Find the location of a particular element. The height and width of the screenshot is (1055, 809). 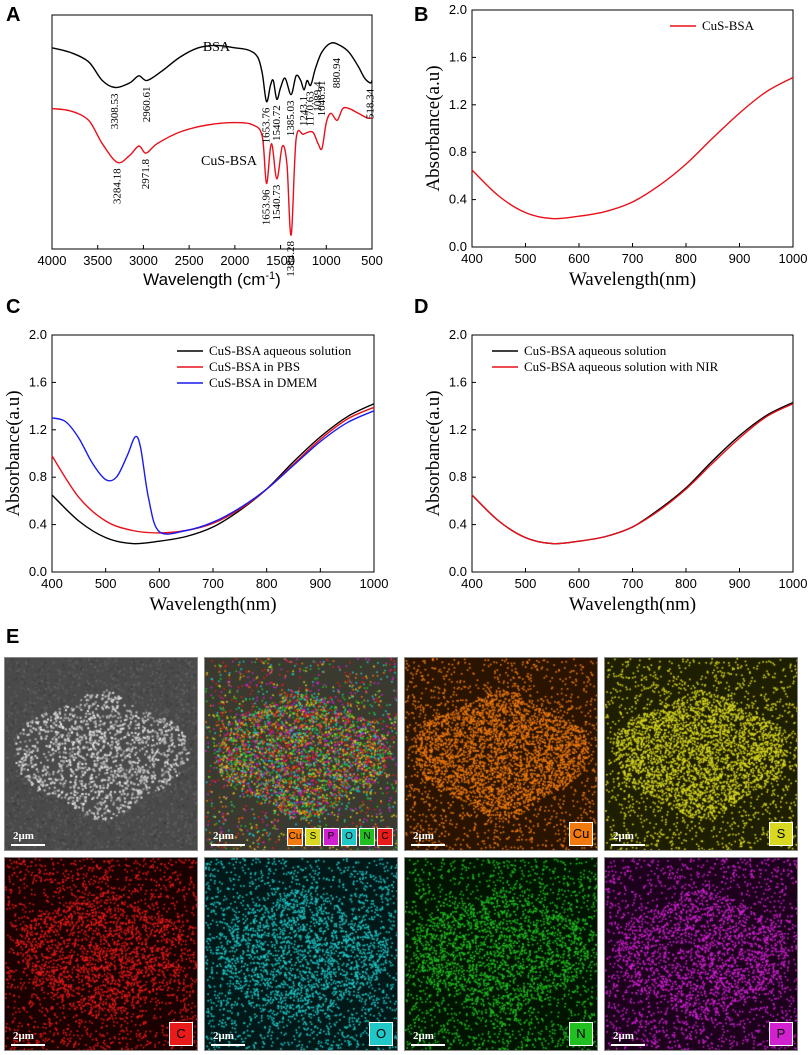

series-label-bsa: BSA is located at coordinates (217, 47).